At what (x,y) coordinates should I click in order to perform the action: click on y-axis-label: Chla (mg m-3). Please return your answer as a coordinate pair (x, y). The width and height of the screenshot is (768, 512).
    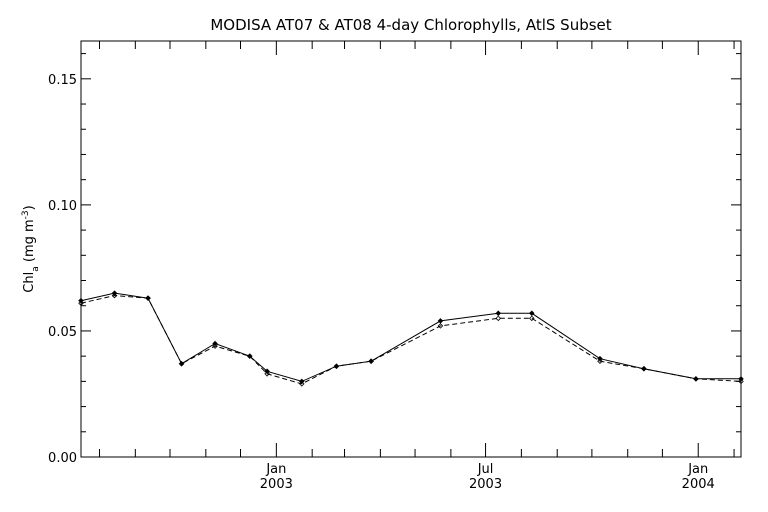
    Looking at the image, I should click on (31, 248).